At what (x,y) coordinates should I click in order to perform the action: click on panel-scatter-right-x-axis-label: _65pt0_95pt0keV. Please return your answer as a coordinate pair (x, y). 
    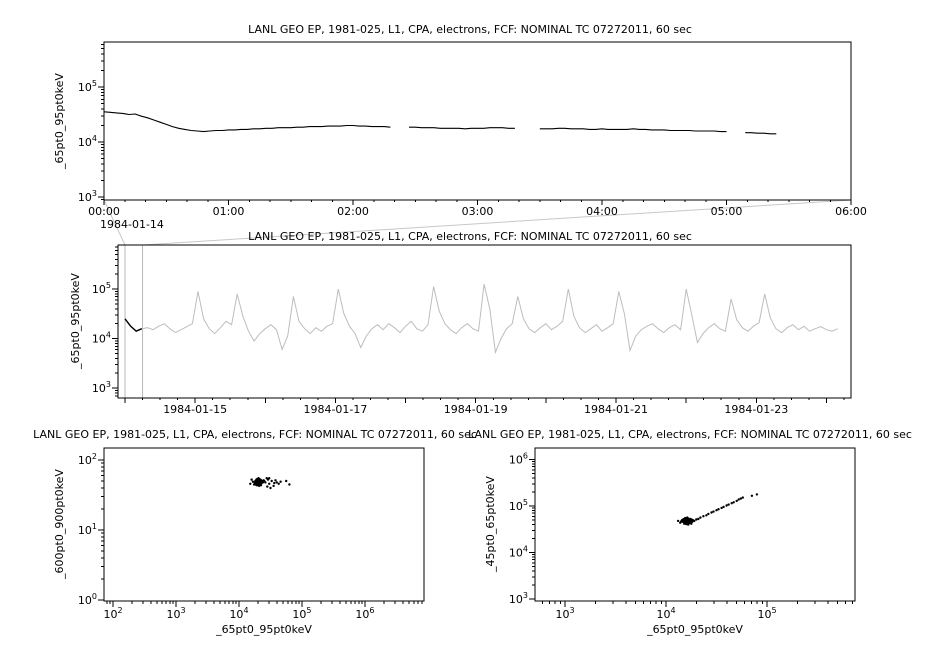
    Looking at the image, I should click on (694, 629).